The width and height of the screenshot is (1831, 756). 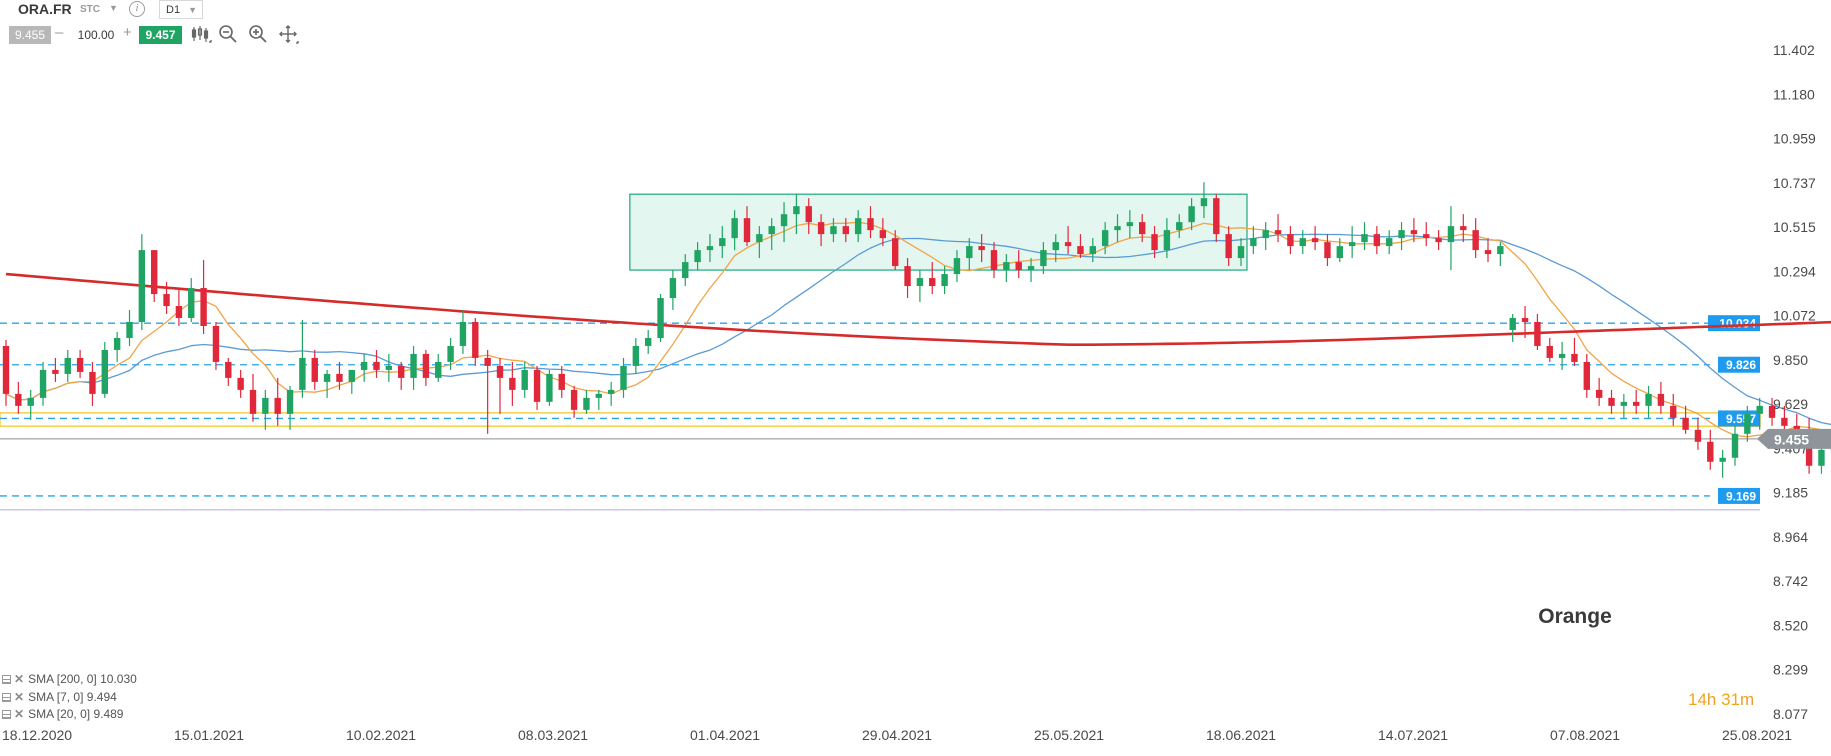 What do you see at coordinates (258, 34) in the screenshot?
I see `zoom-in-icon` at bounding box center [258, 34].